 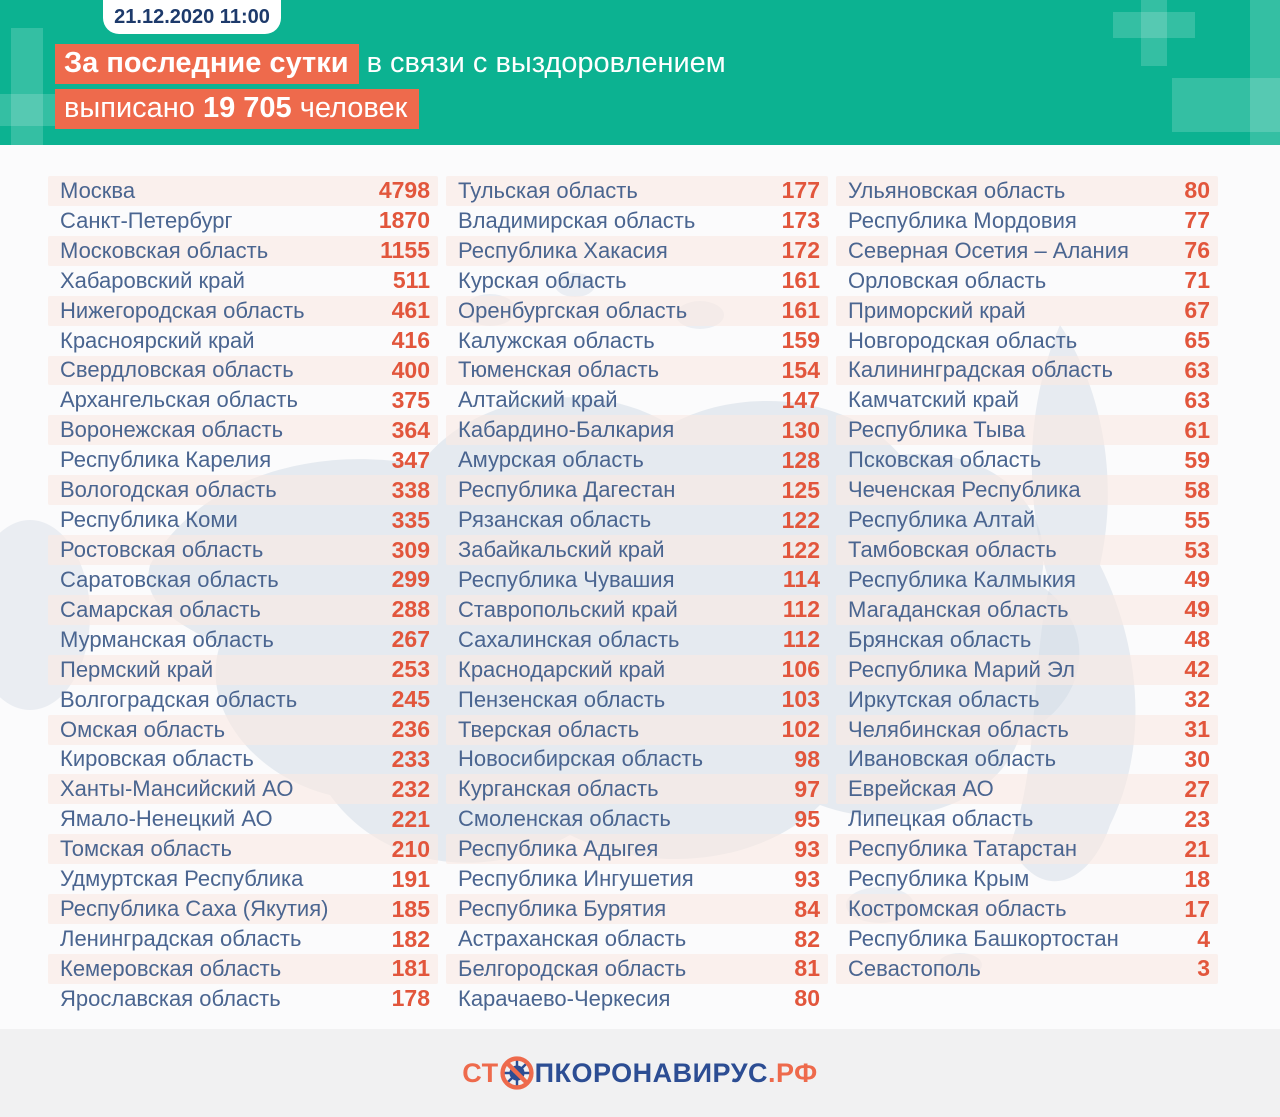 I want to click on region-value: 77, so click(x=1197, y=220).